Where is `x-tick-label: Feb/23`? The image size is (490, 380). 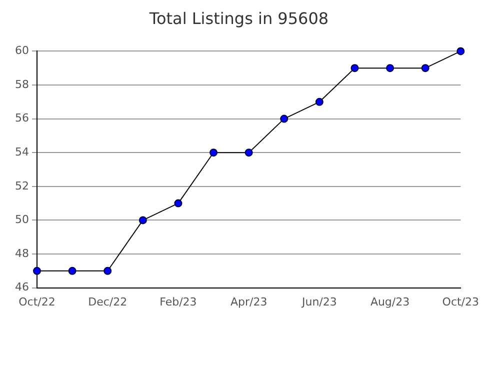 x-tick-label: Feb/23 is located at coordinates (178, 301).